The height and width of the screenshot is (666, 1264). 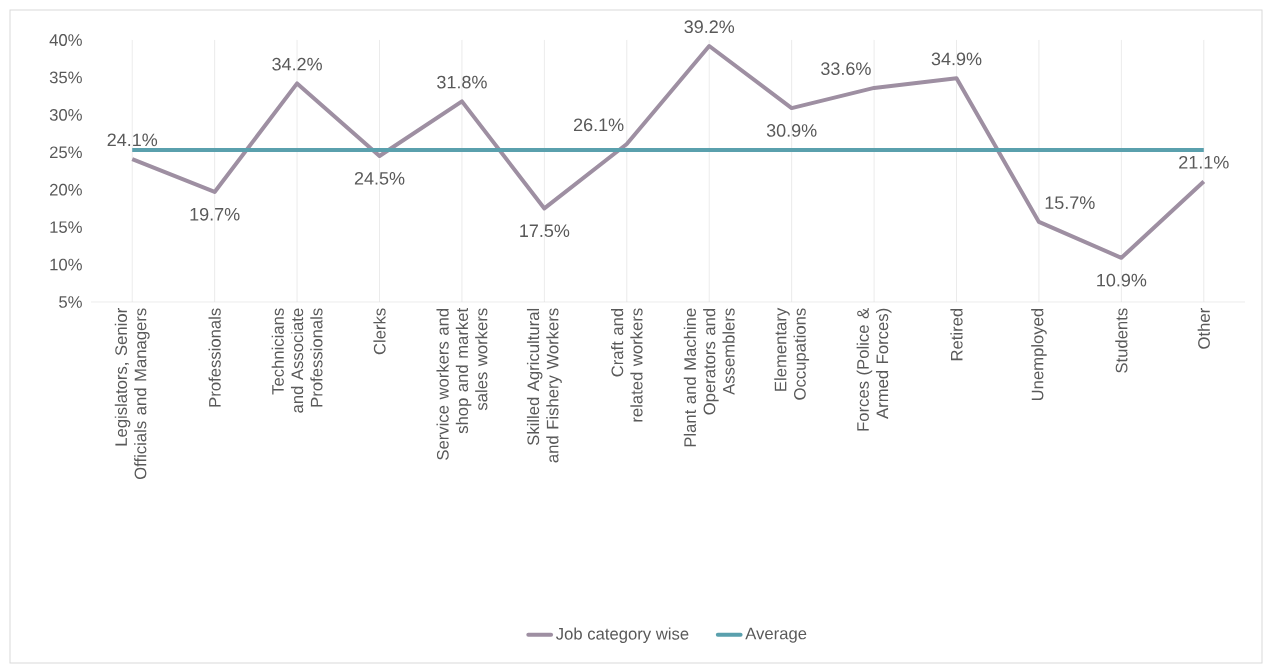 I want to click on x-tick-label: Plant and Machine Operators and Assemblers, so click(x=709, y=377).